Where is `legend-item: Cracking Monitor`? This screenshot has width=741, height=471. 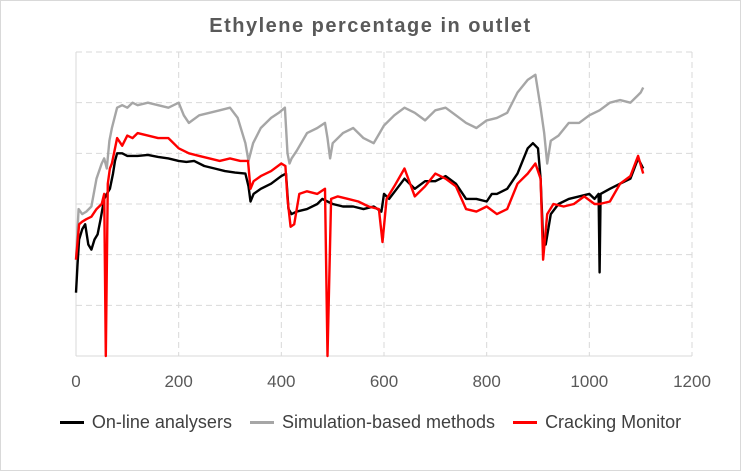
legend-item: Cracking Monitor is located at coordinates (597, 422).